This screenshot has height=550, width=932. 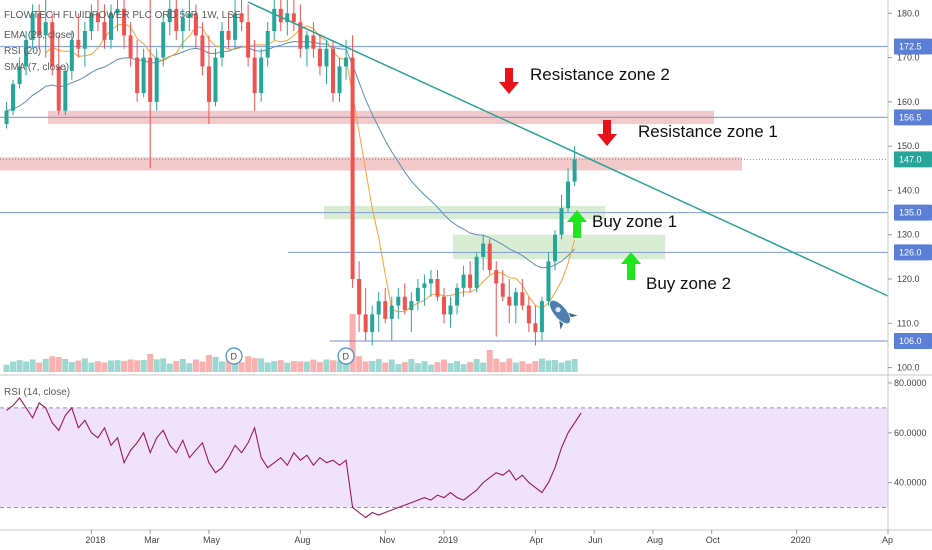 What do you see at coordinates (887, 540) in the screenshot?
I see `time-tick-label: Ap` at bounding box center [887, 540].